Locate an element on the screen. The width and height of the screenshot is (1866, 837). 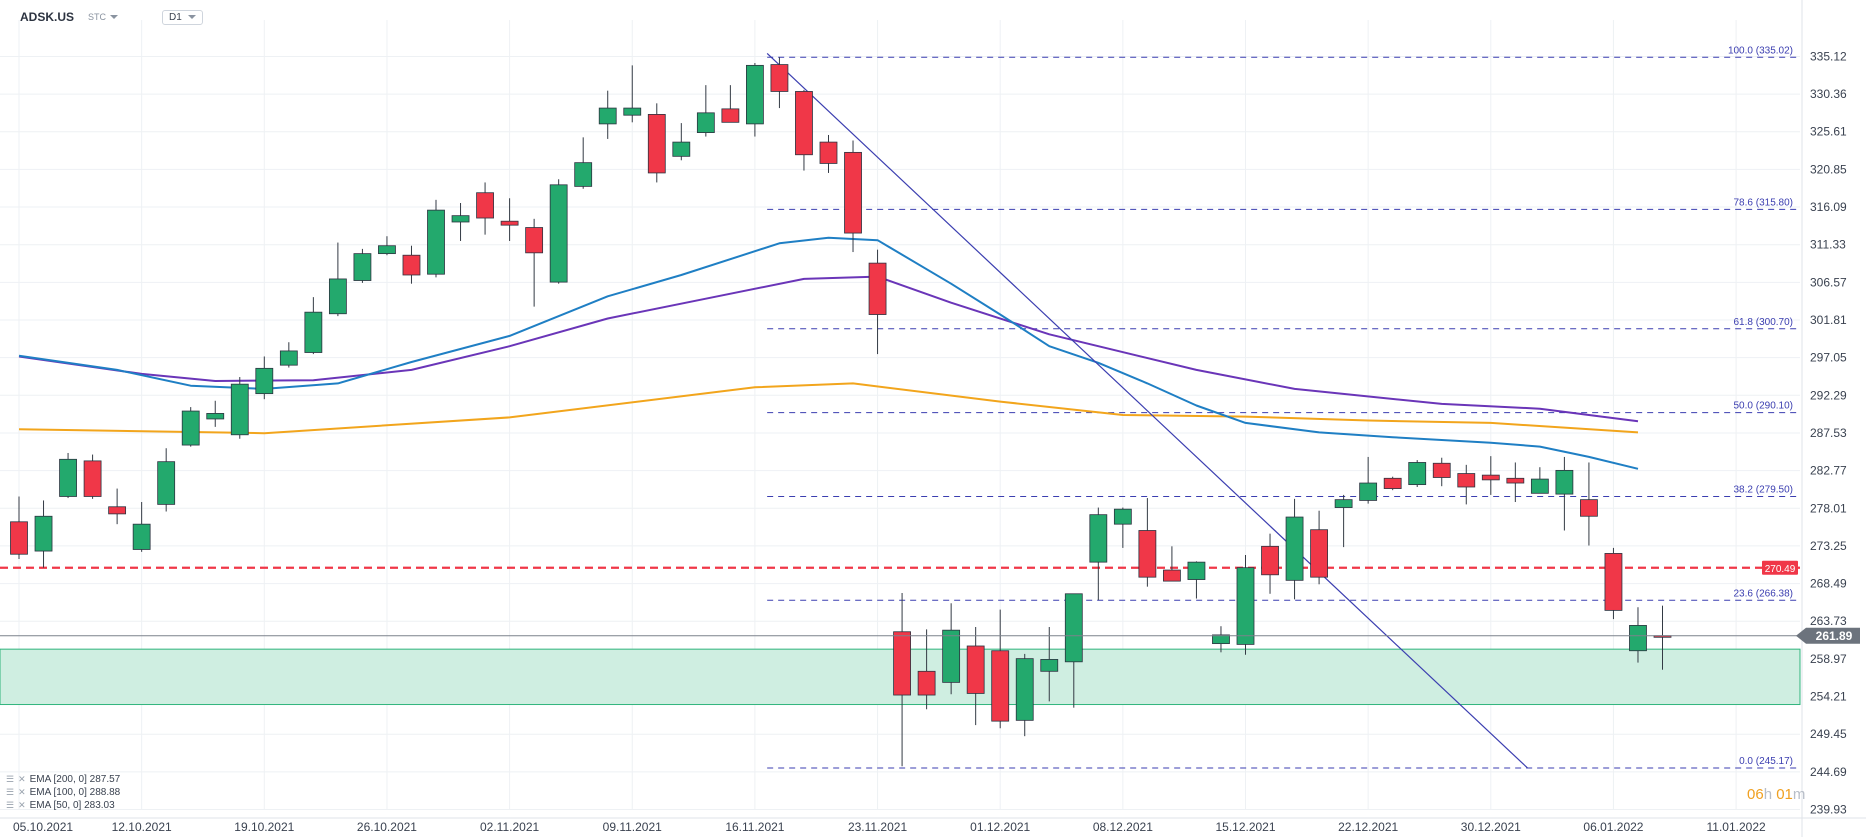
fib-level-label: 100.0 (335.02) is located at coordinates (1760, 50).